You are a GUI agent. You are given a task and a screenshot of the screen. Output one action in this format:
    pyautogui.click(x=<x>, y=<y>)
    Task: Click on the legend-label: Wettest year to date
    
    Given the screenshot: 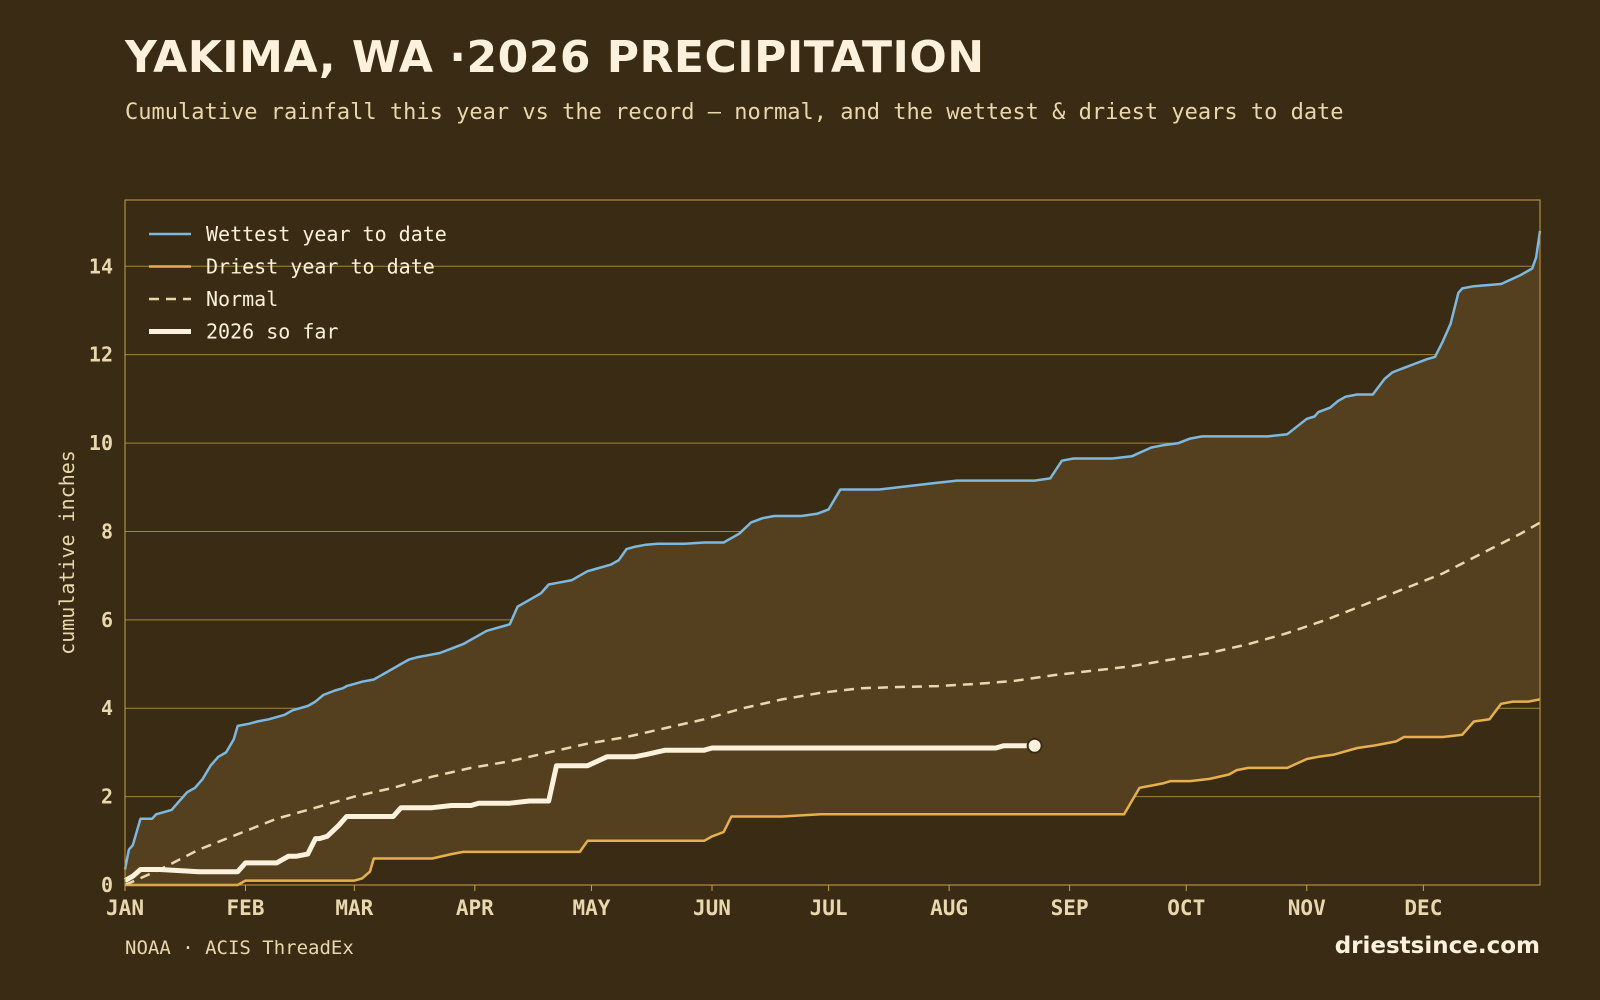 What is the action you would take?
    pyautogui.click(x=326, y=234)
    